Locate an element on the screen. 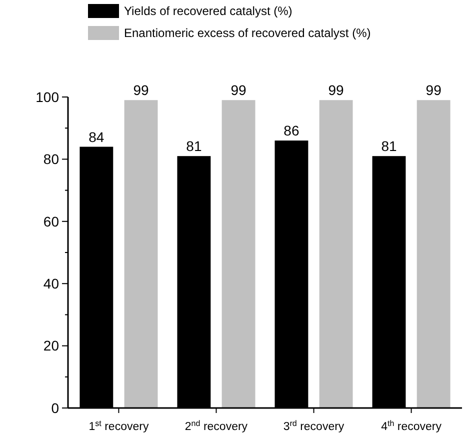 This screenshot has height=446, width=475. y-tick-label: 80 is located at coordinates (51, 159).